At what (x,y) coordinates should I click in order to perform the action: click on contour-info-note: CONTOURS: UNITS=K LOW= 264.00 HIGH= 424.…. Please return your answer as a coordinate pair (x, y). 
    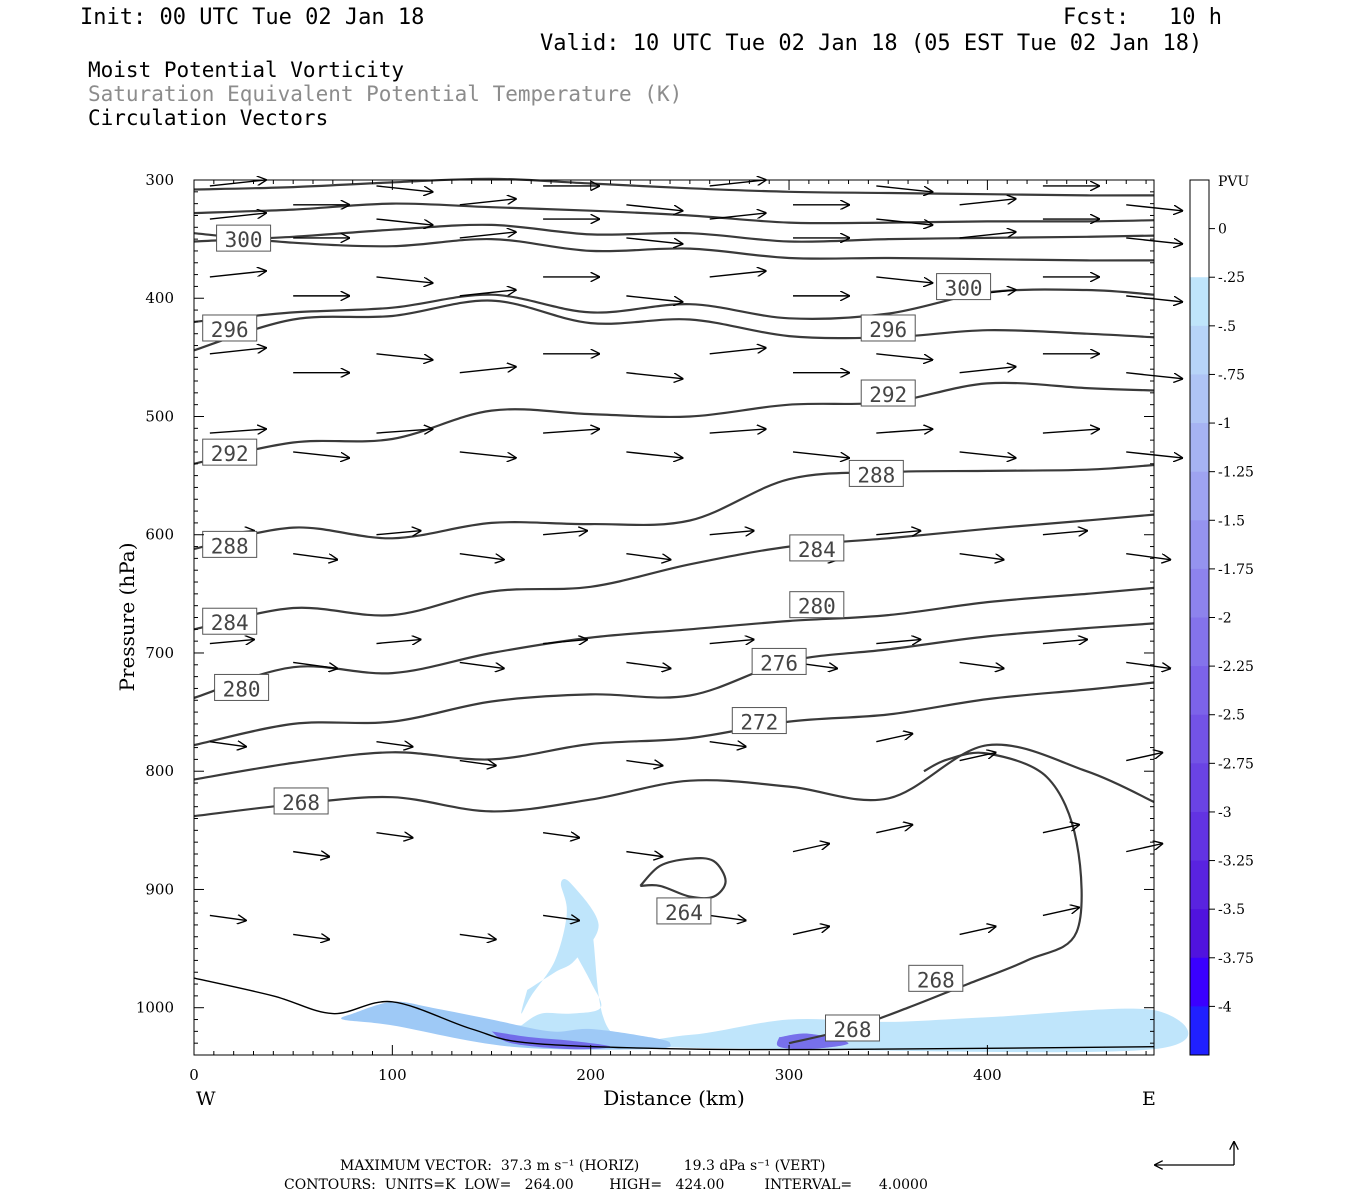
    Looking at the image, I should click on (606, 1185).